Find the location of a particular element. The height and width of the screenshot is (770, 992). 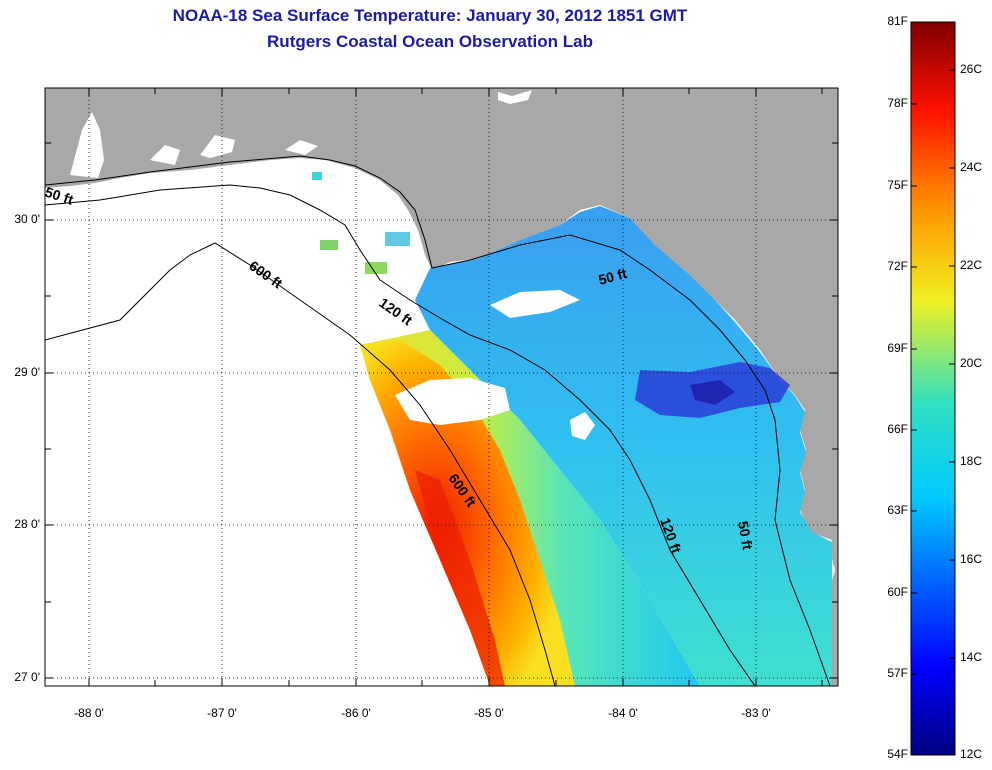

colorbar-c-16: 16C is located at coordinates (971, 559).